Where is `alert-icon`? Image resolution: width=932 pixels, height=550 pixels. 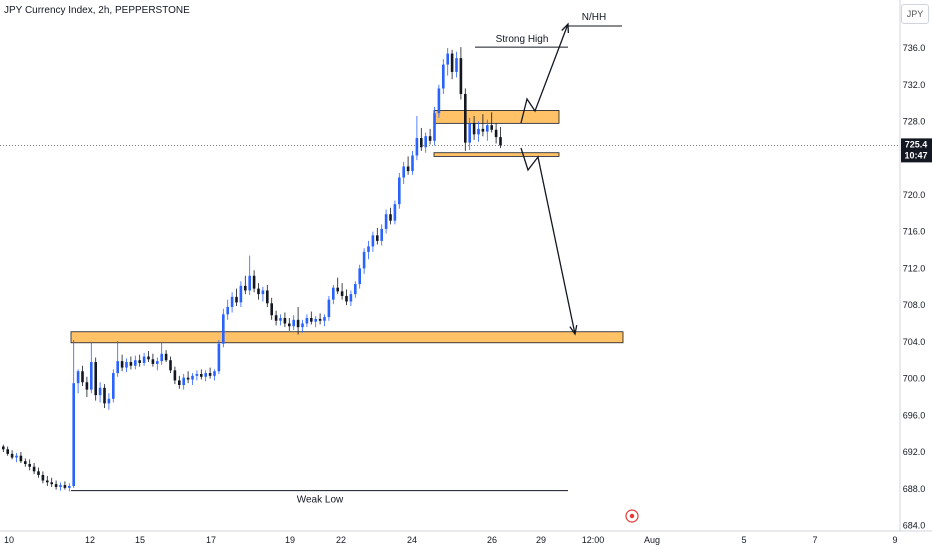
alert-icon is located at coordinates (632, 516).